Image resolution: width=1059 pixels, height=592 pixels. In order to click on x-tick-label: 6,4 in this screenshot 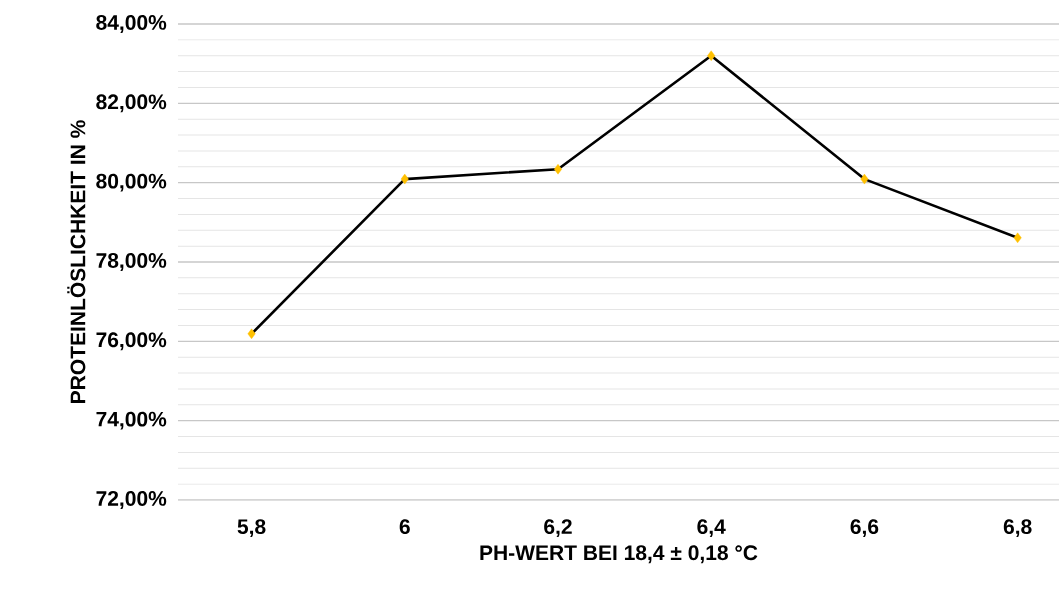, I will do `click(711, 528)`.